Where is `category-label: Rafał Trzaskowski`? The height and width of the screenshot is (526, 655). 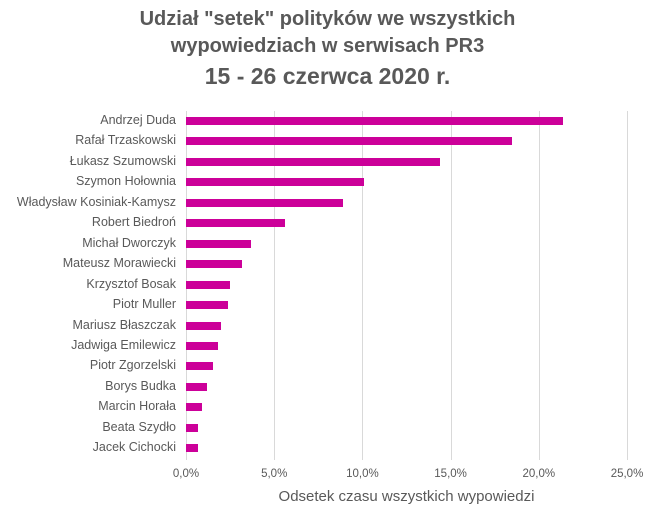 category-label: Rafał Trzaskowski is located at coordinates (125, 140).